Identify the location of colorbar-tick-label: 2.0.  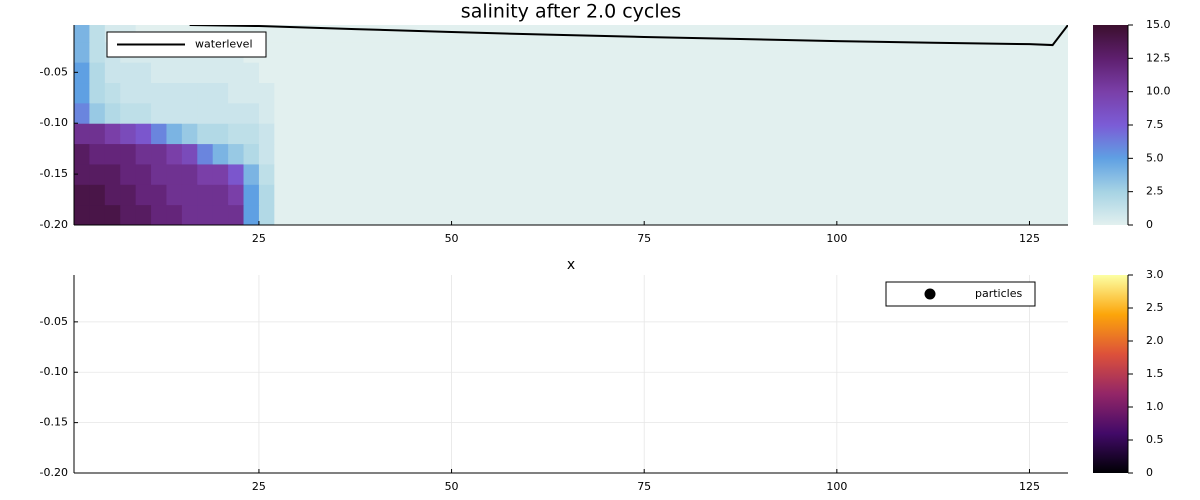
(1155, 340).